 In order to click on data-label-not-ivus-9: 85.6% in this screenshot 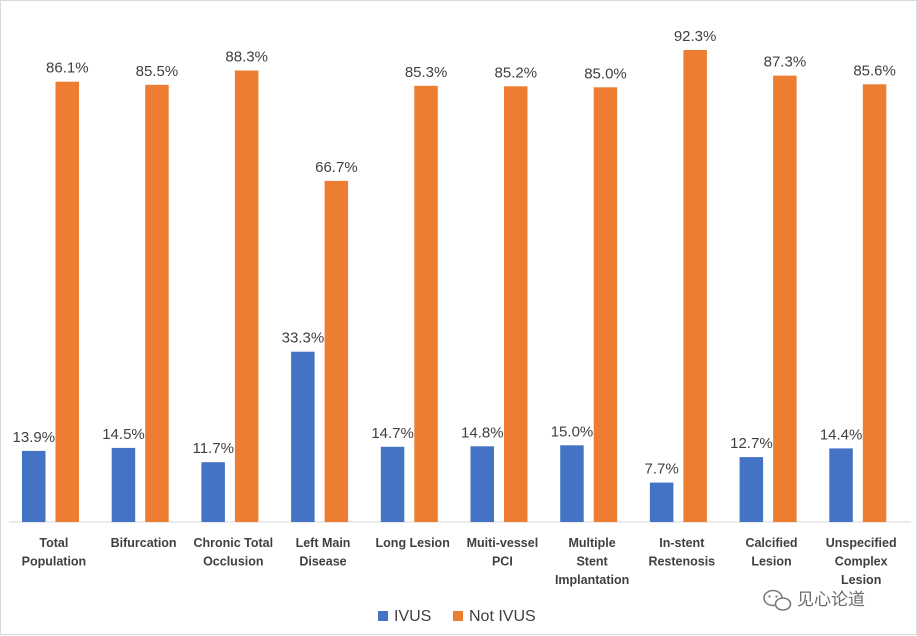, I will do `click(874, 70)`.